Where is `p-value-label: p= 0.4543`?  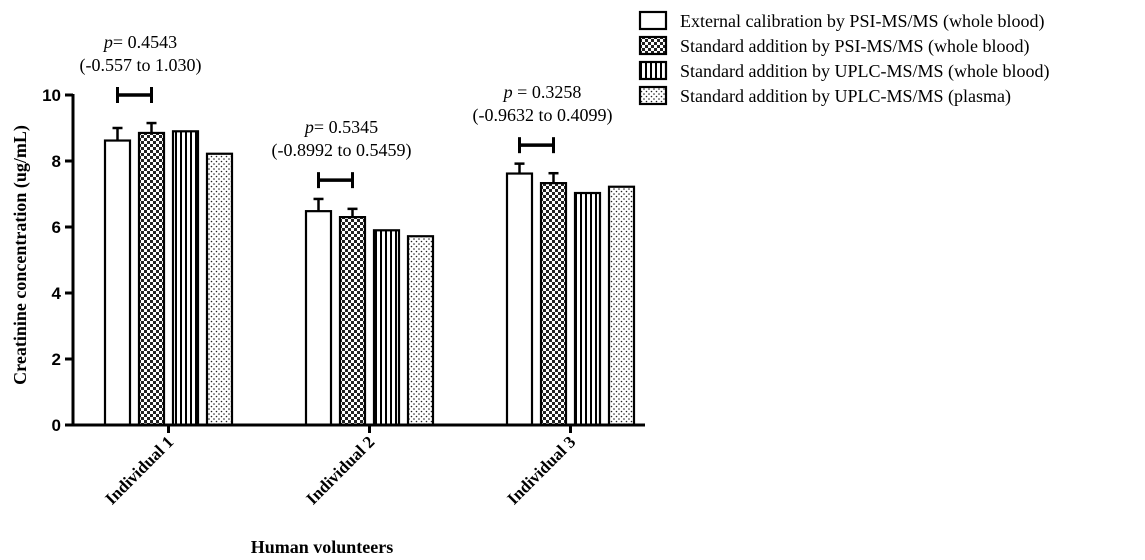 p-value-label: p= 0.4543 is located at coordinates (139, 42).